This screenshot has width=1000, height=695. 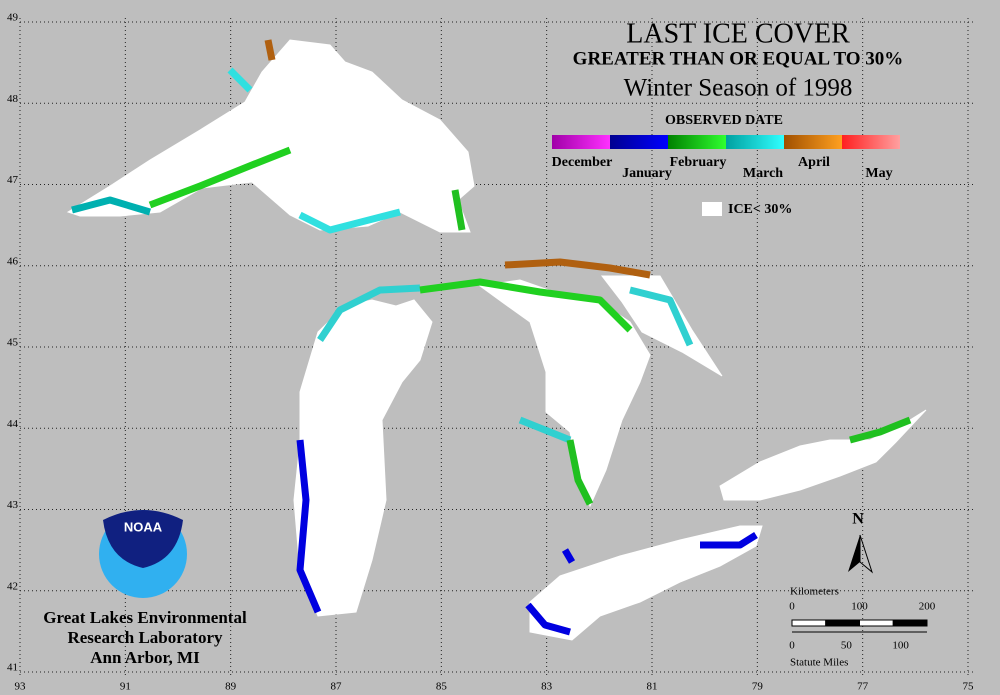 I want to click on credit-line: Ann Arbor, MI, so click(x=145, y=657).